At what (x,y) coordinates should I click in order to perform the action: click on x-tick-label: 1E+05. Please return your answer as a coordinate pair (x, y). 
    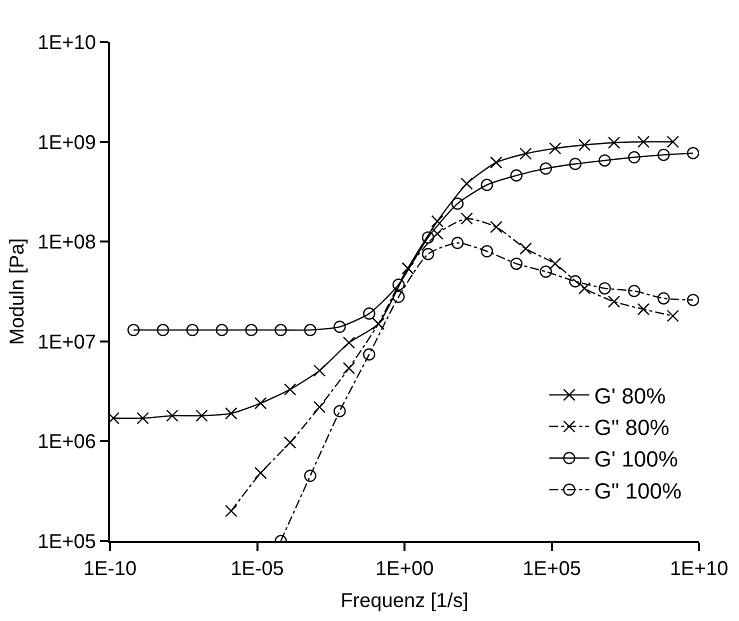
    Looking at the image, I should click on (551, 569).